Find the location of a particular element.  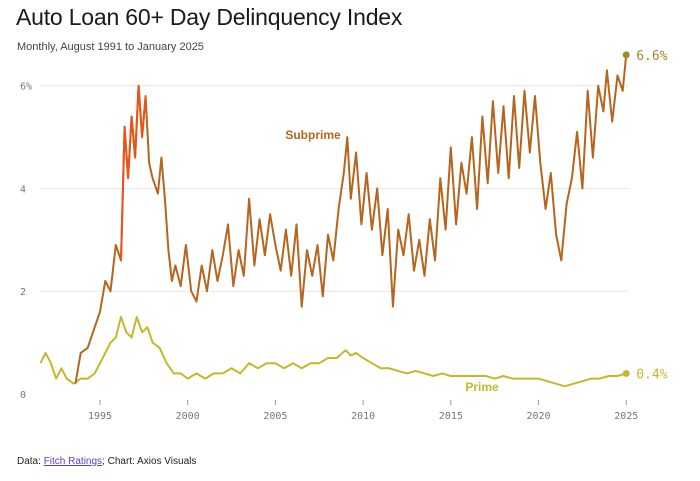

x-tick-label: 2020 is located at coordinates (538, 416).